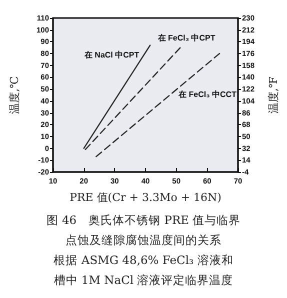 The image size is (287, 298). Describe the element at coordinates (143, 220) in the screenshot. I see `caption: 图 46 奥氏体不锈钢 PRE 值与临界` at that location.